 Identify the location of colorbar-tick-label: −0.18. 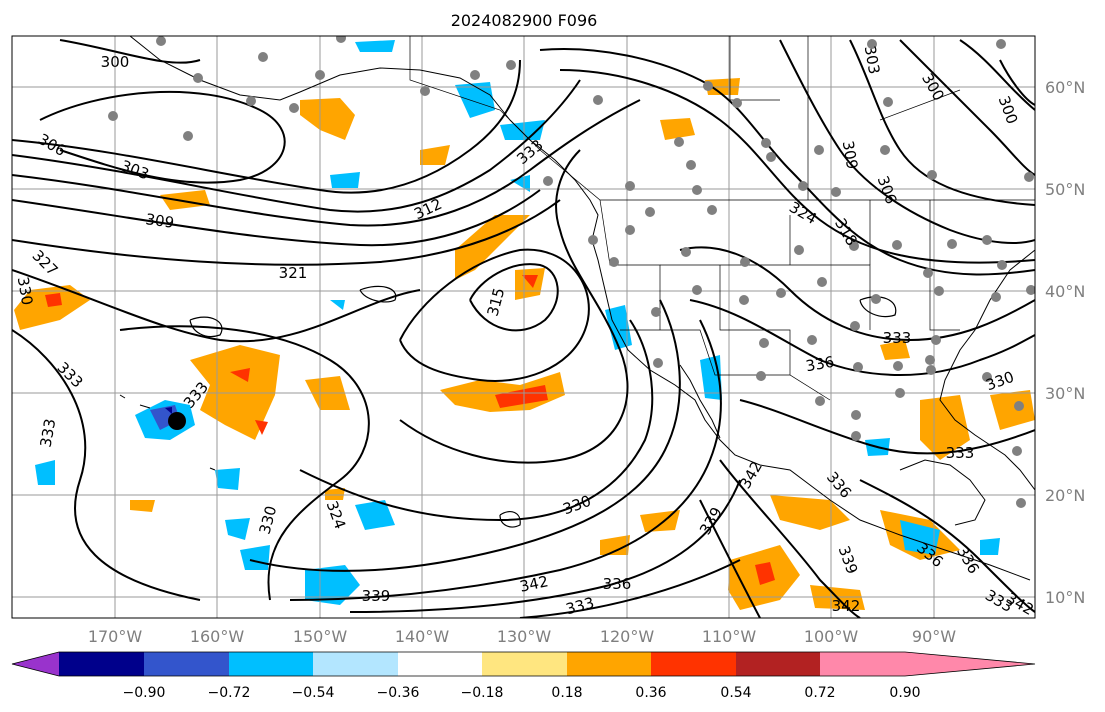
(482, 693).